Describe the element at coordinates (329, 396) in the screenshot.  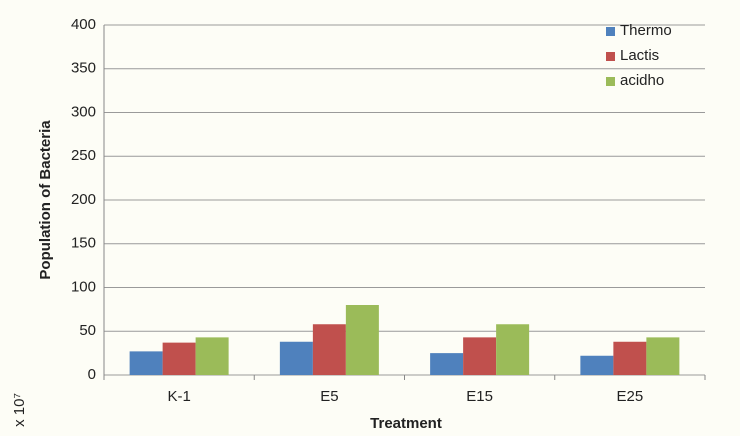
I see `x-tick-label: E5` at that location.